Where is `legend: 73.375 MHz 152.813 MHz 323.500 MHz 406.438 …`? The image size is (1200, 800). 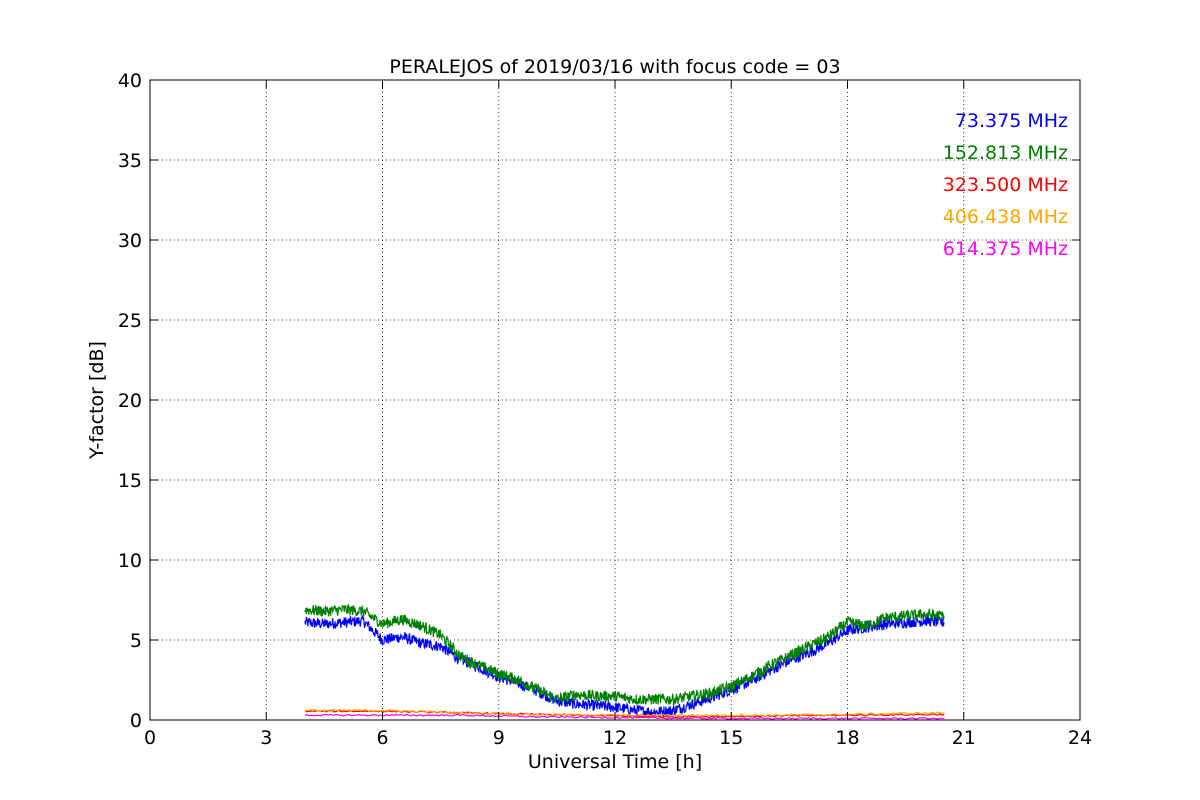 legend: 73.375 MHz 152.813 MHz 323.500 MHz 406.438 … is located at coordinates (1005, 185).